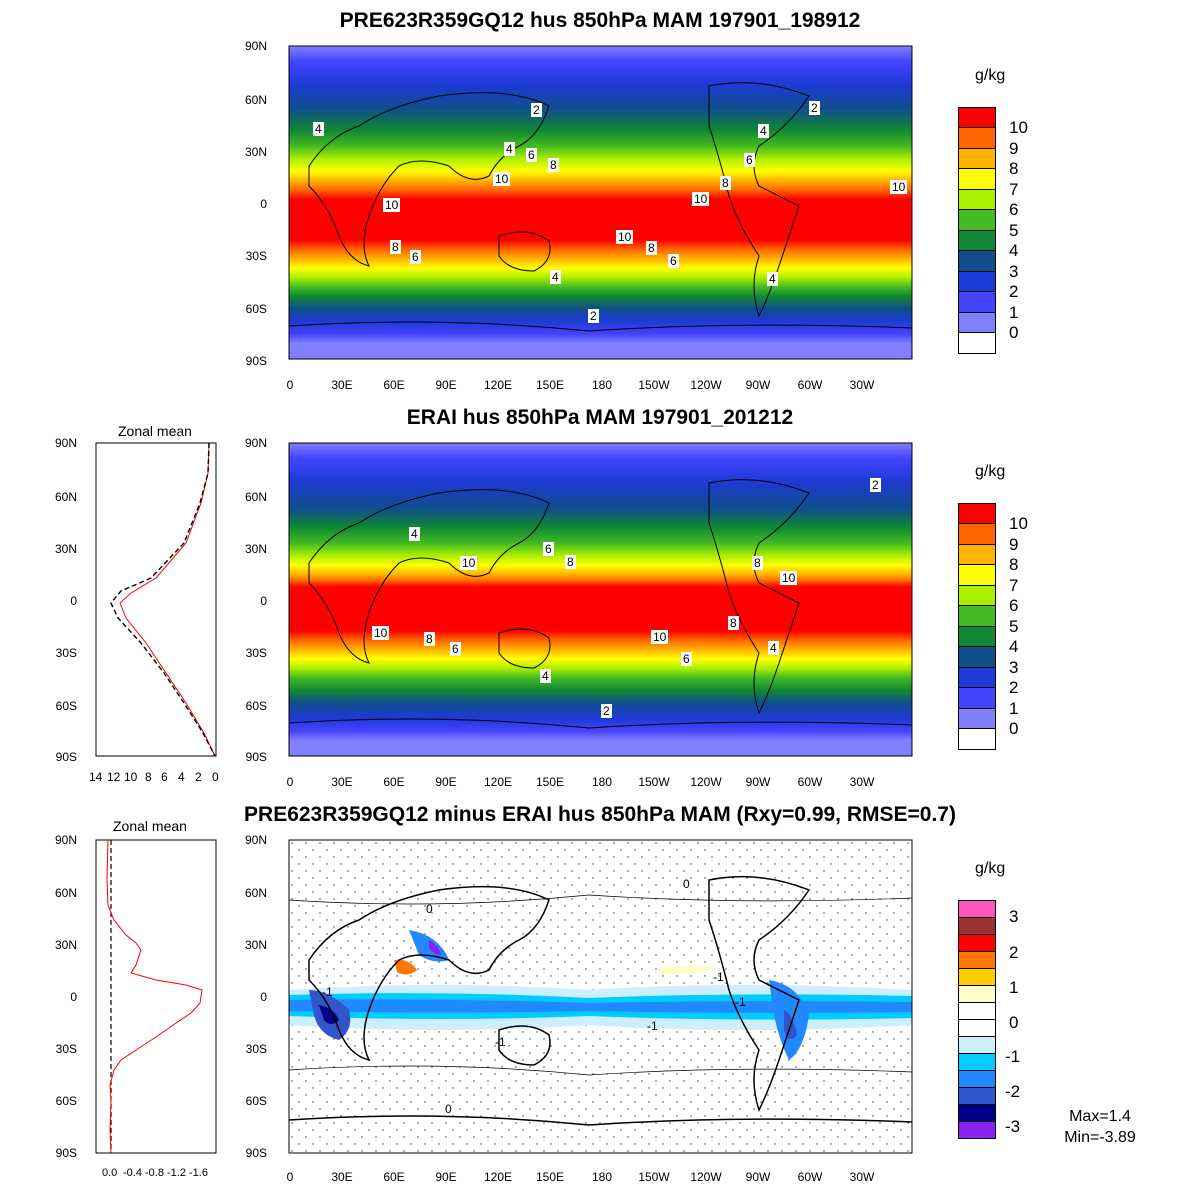  Describe the element at coordinates (1014, 1022) in the screenshot. I see `panel3-colorbar-label: 0` at that location.